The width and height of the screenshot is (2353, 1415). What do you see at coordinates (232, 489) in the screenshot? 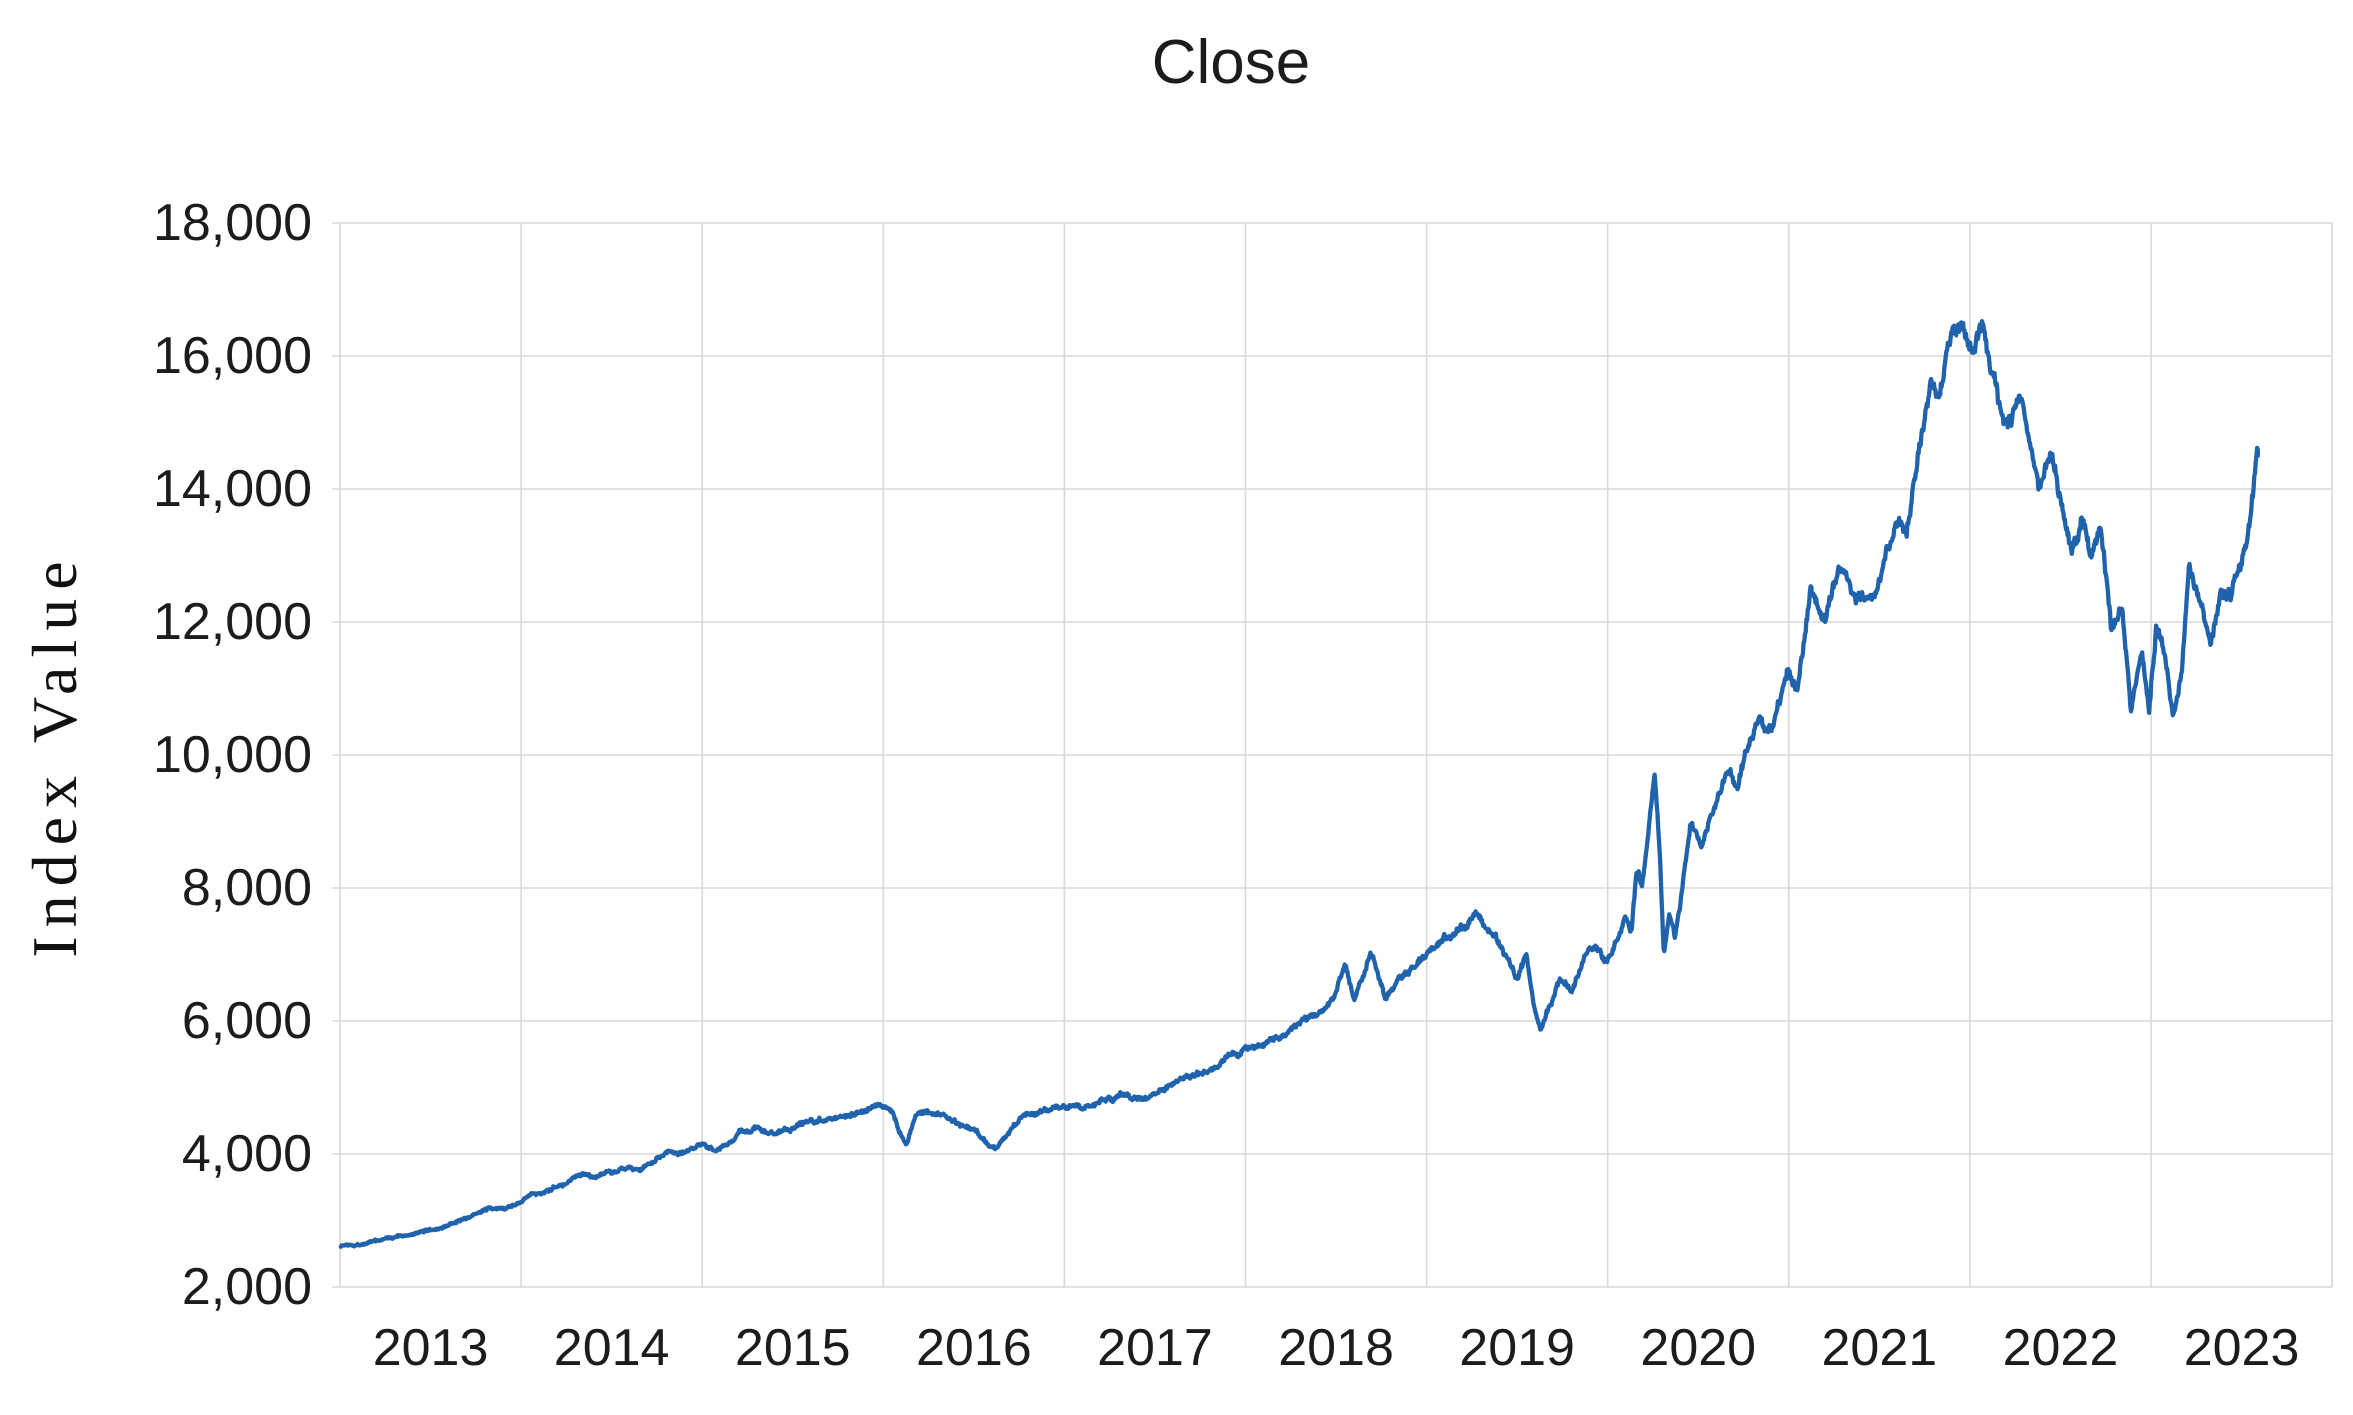
I see `y-tick-label: 14,000` at bounding box center [232, 489].